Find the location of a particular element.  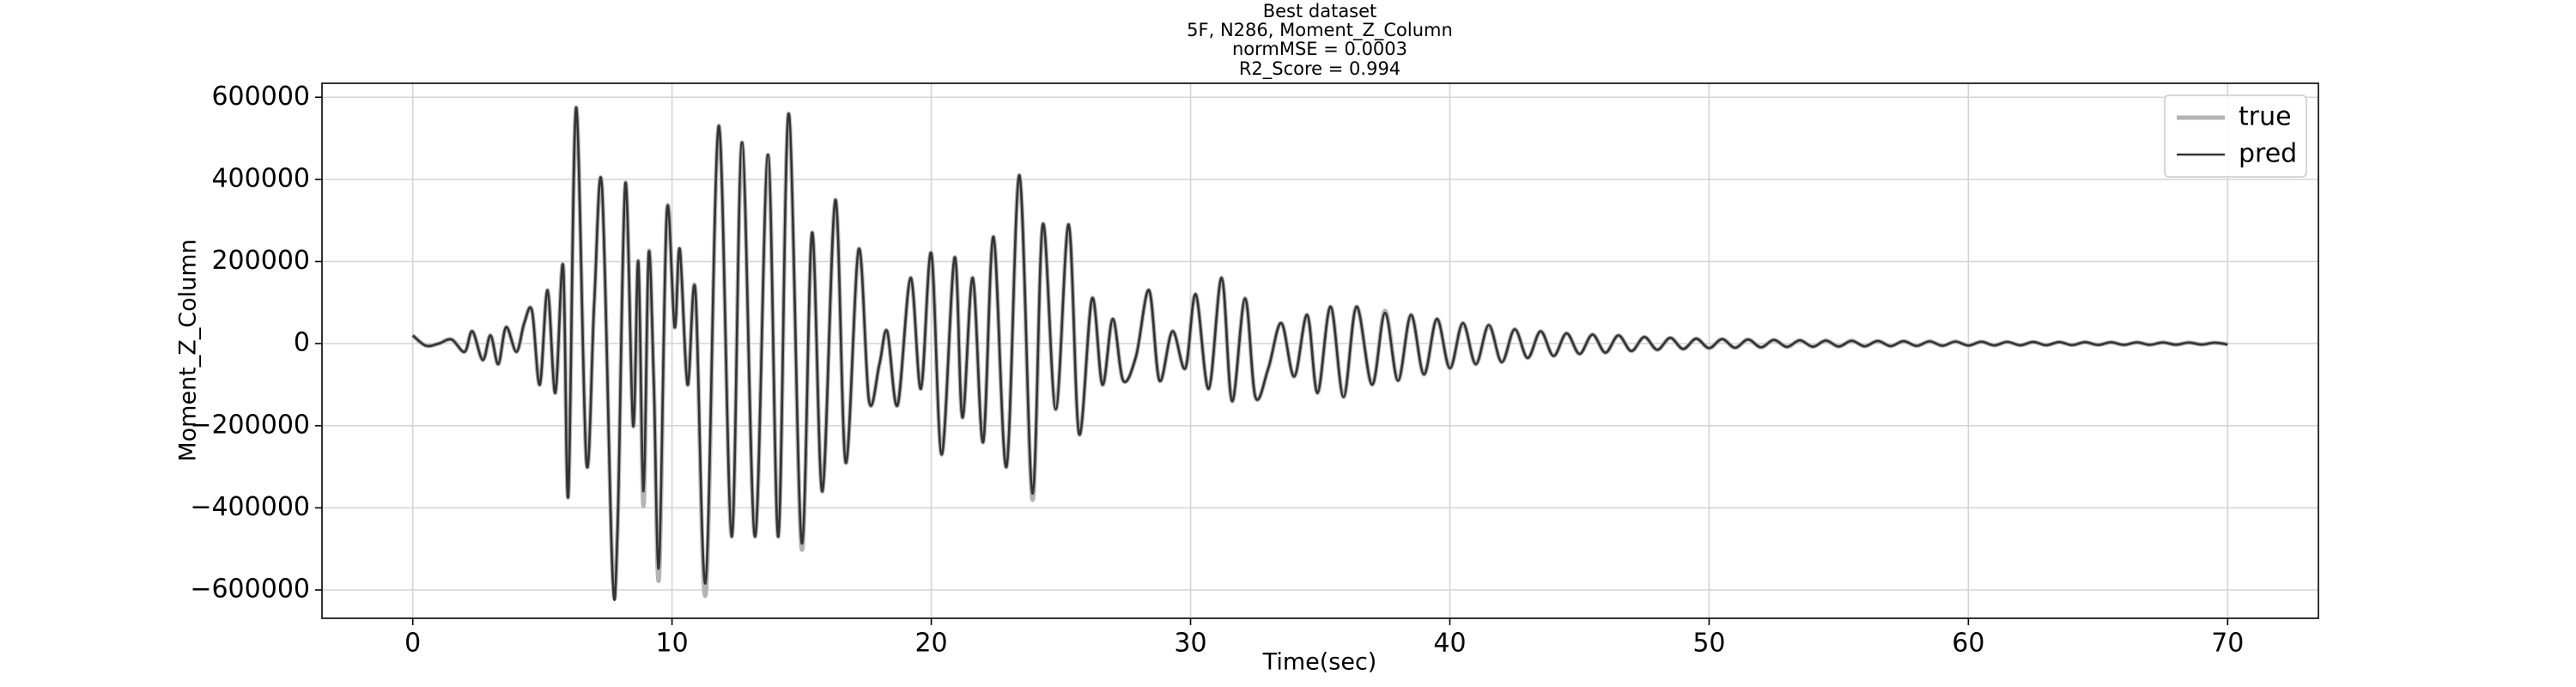

y-tick-label: −400000 is located at coordinates (250, 507).